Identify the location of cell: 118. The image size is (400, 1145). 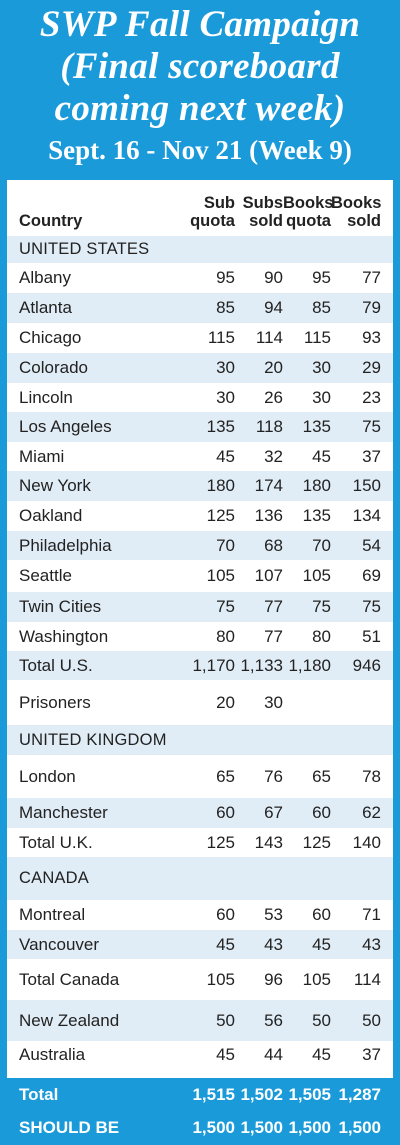
(269, 426).